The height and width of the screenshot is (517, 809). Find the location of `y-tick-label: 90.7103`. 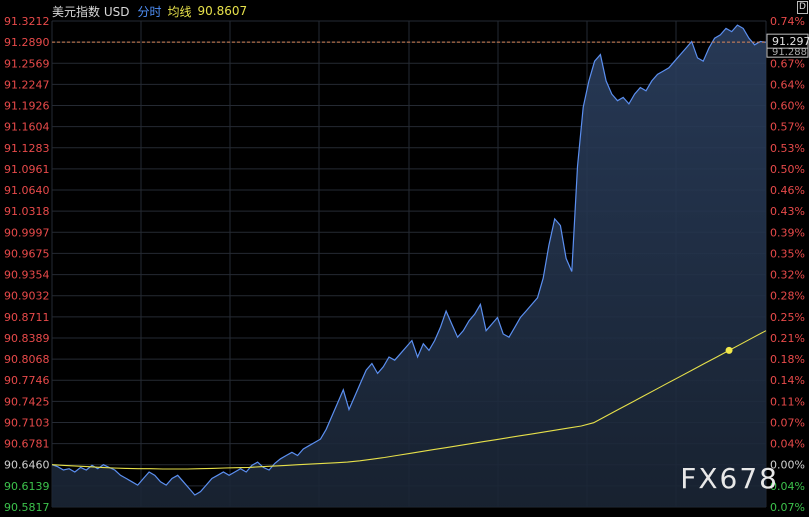

y-tick-label: 90.7103 is located at coordinates (27, 422).